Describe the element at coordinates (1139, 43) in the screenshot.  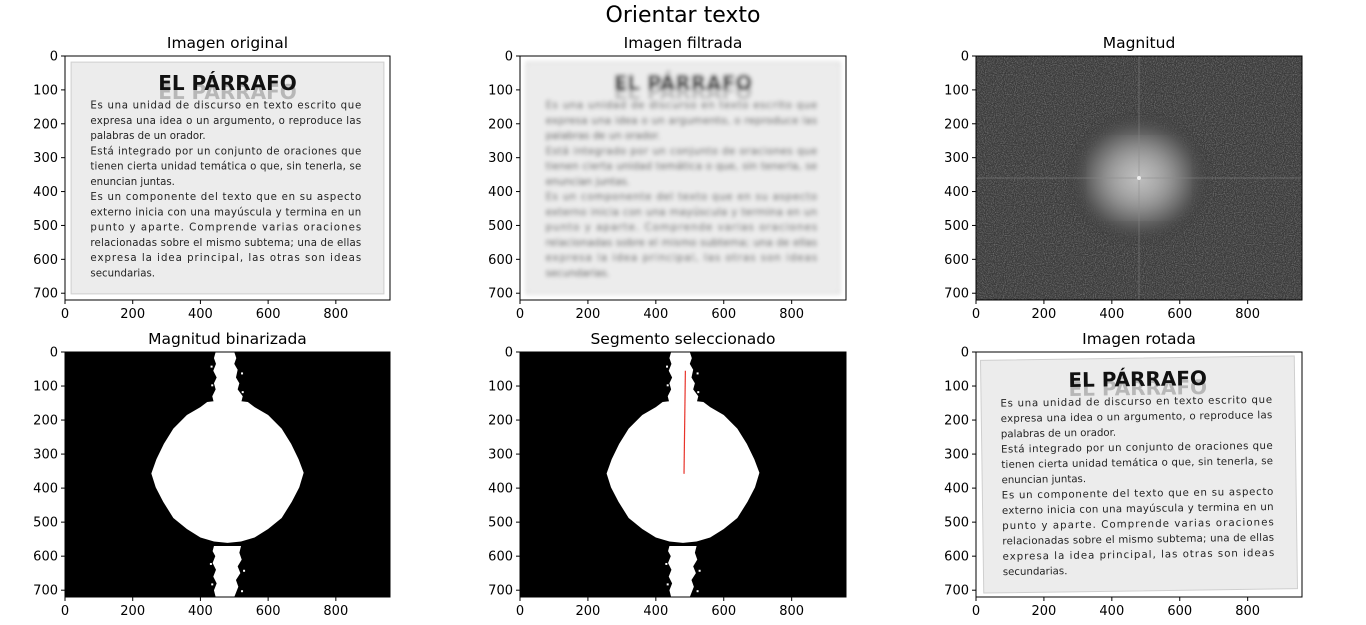
I see `chart-title: Magnitud` at that location.